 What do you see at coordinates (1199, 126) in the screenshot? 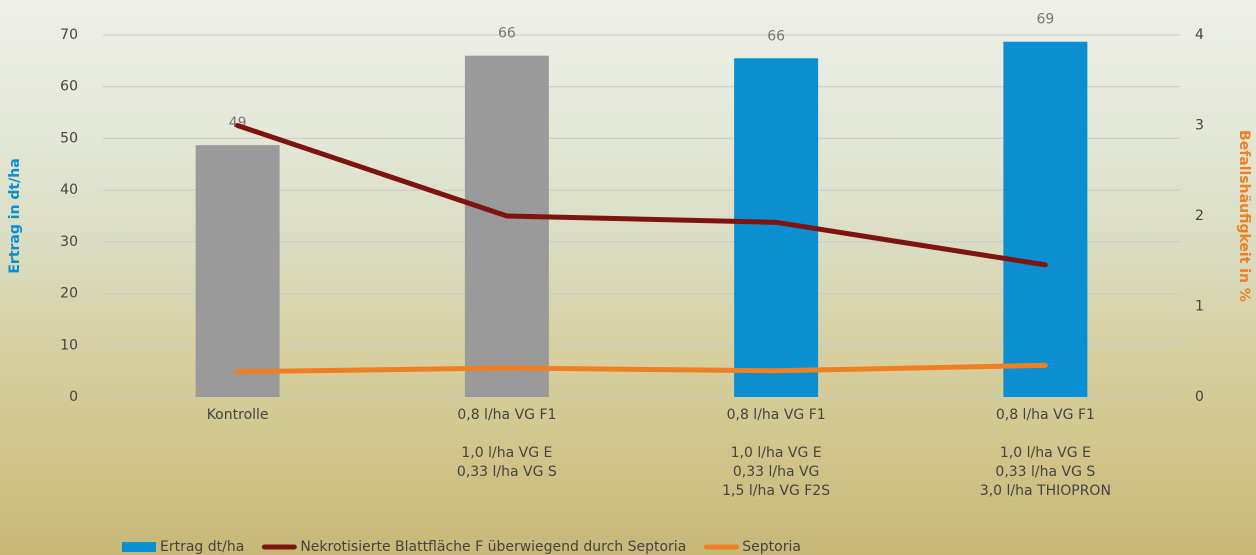
I see `y2-tick-label: 3` at bounding box center [1199, 126].